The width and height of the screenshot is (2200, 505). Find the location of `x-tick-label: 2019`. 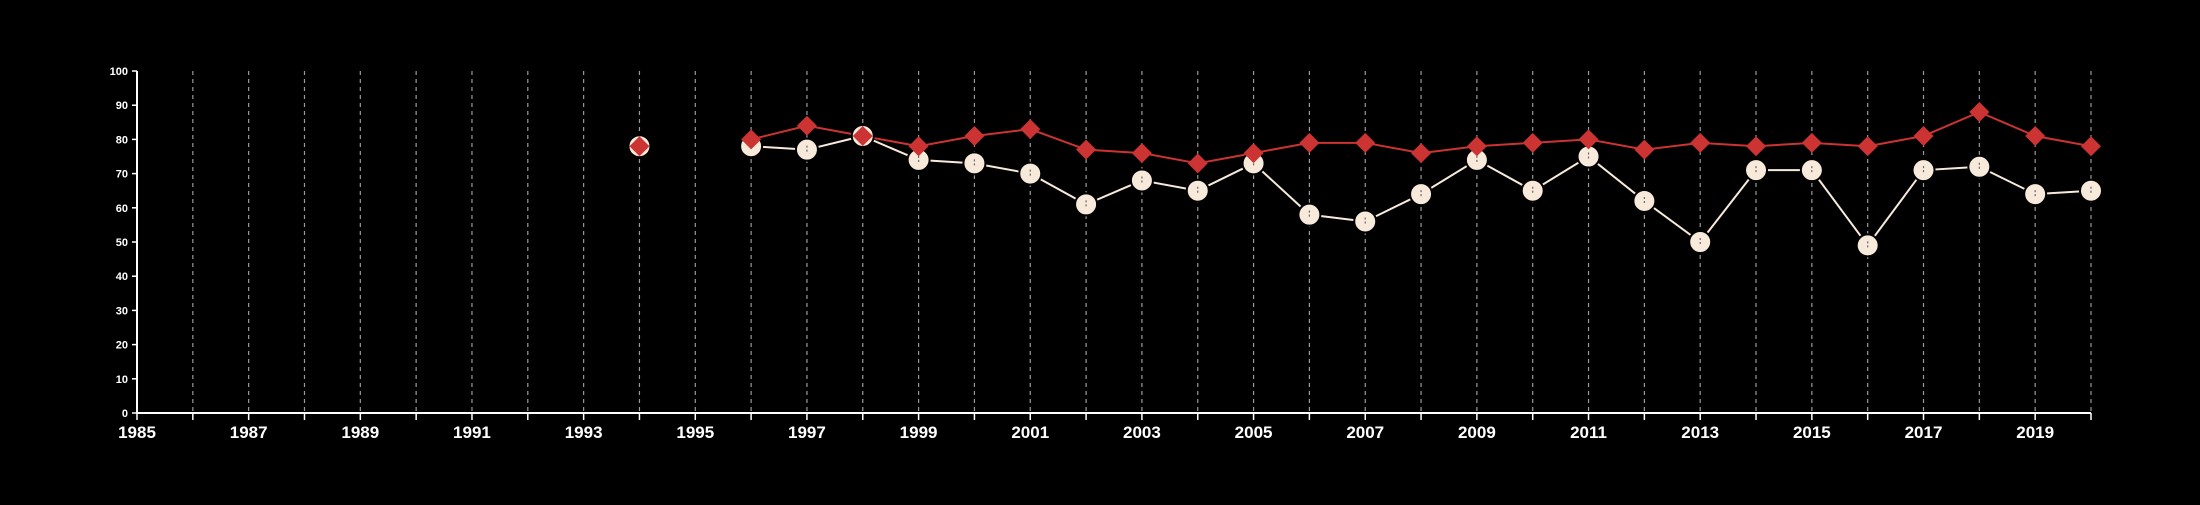

x-tick-label: 2019 is located at coordinates (2035, 432).